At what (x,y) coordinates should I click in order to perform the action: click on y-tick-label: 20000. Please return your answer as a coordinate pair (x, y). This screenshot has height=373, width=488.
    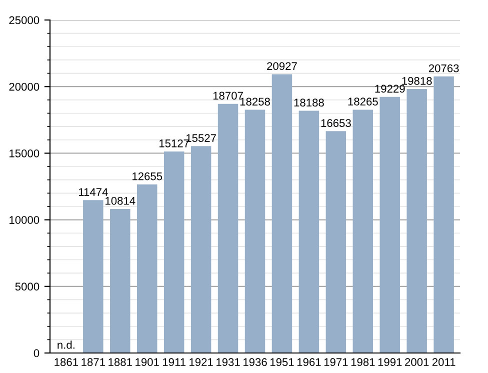
    Looking at the image, I should click on (24, 86).